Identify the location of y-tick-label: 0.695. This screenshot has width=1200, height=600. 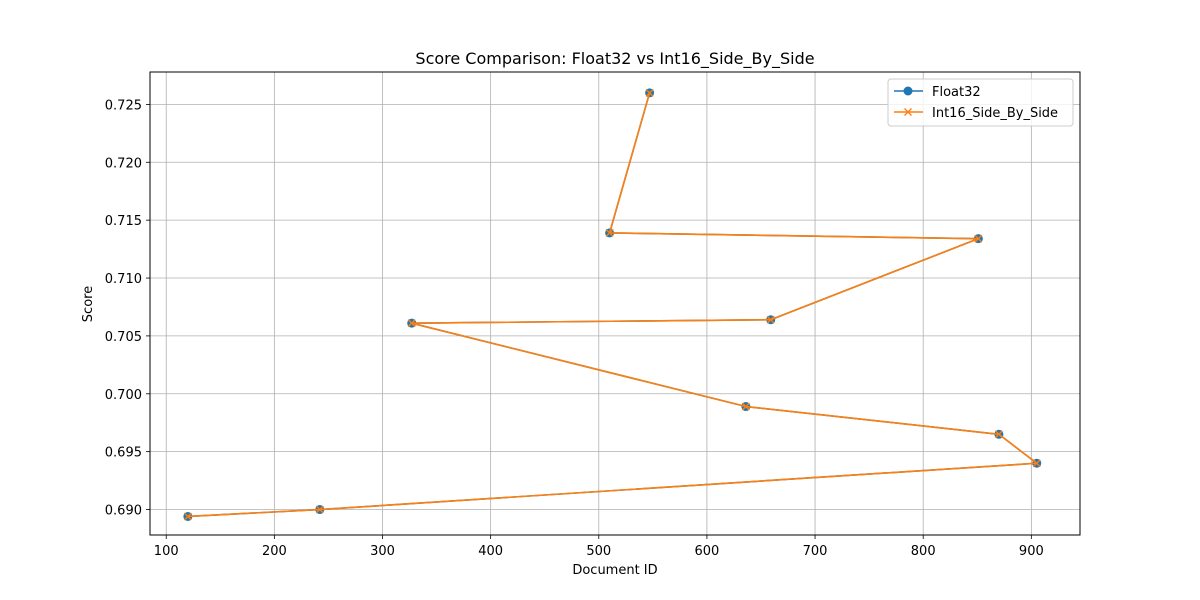
(123, 453).